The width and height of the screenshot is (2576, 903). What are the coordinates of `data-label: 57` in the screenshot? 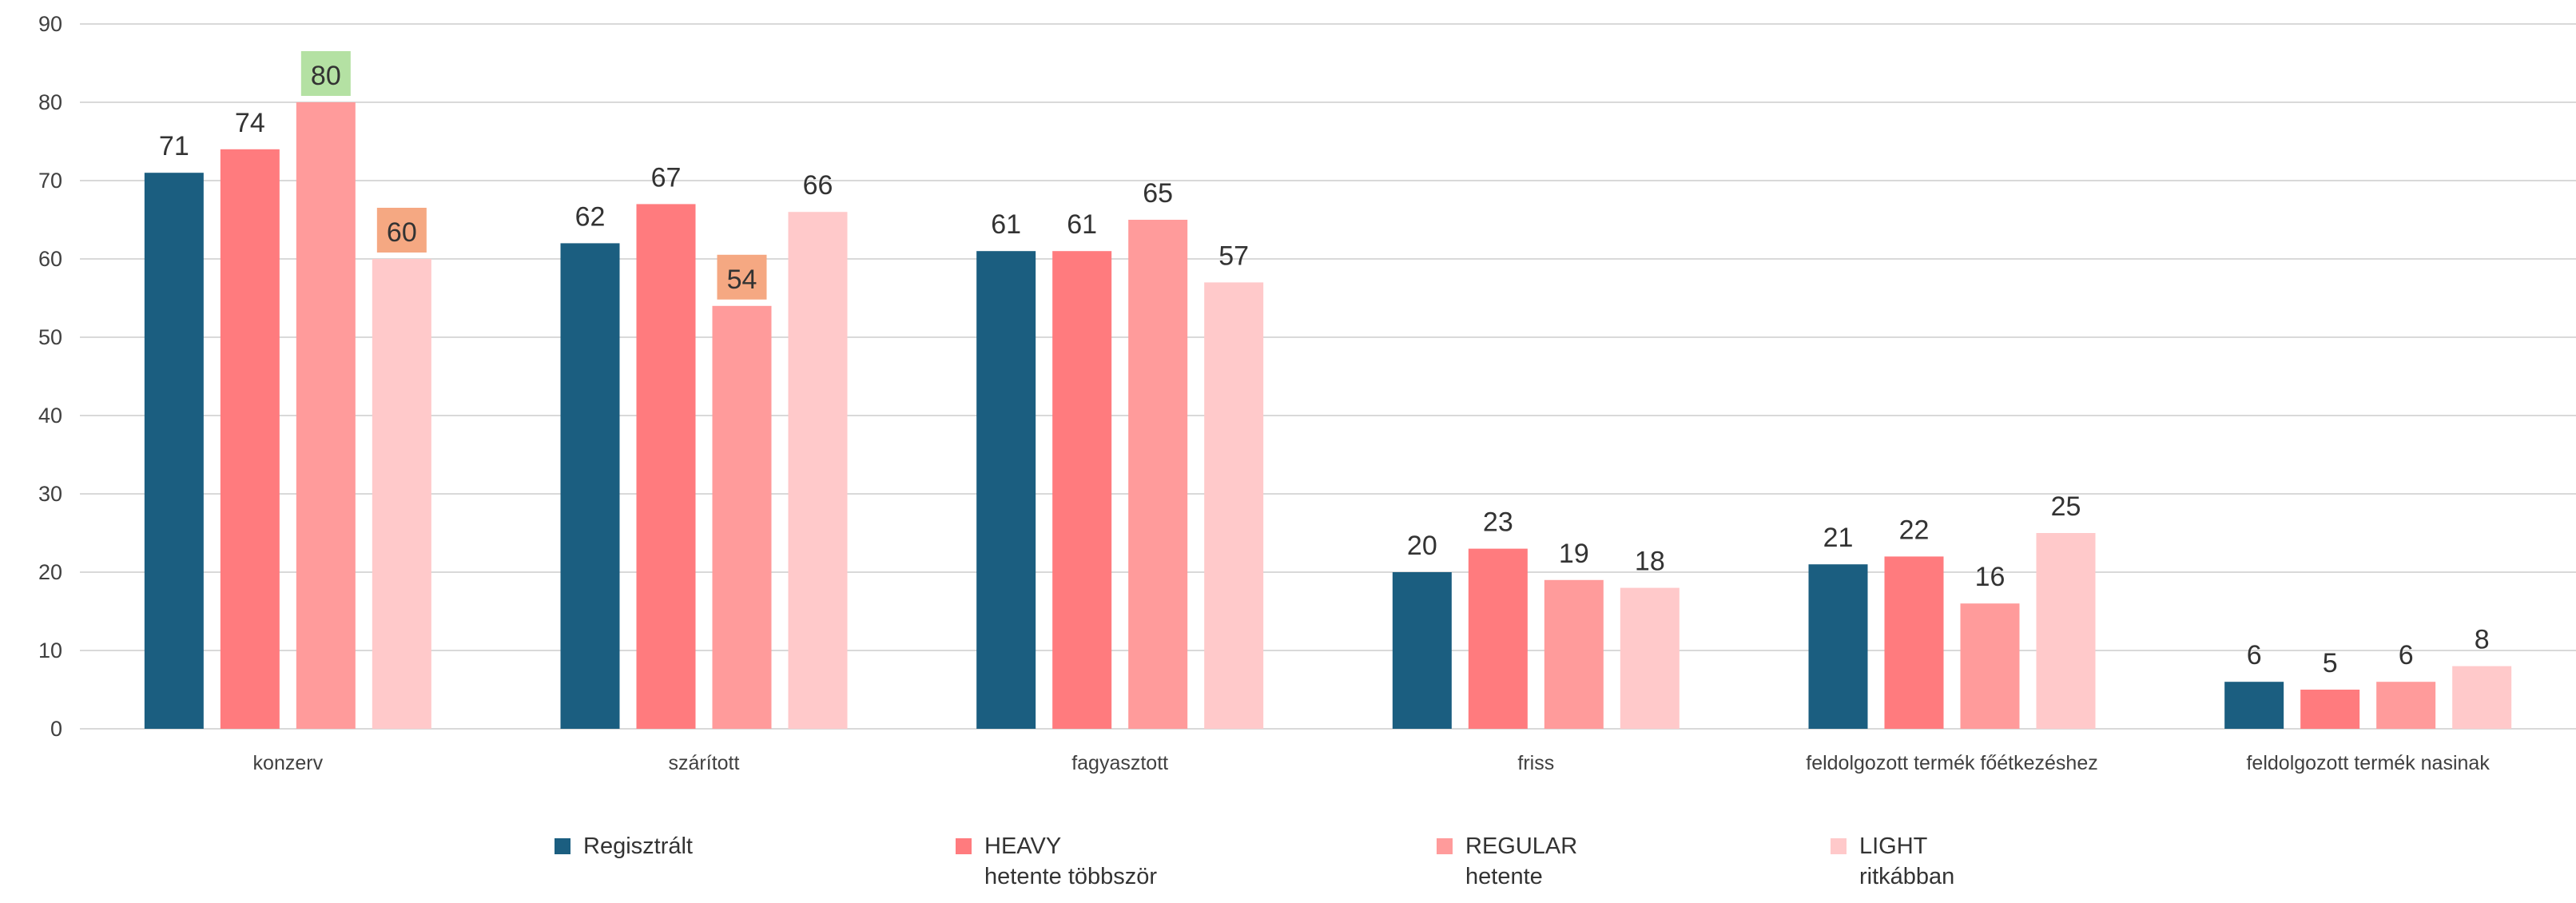 It's located at (1233, 256).